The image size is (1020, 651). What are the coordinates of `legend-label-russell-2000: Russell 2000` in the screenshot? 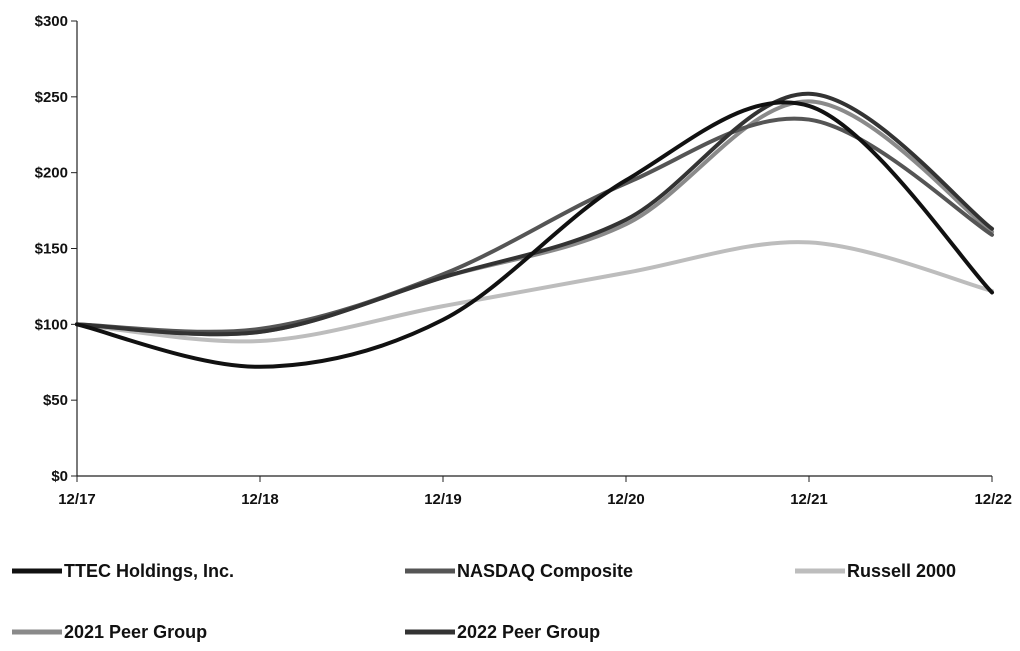 It's located at (901, 571).